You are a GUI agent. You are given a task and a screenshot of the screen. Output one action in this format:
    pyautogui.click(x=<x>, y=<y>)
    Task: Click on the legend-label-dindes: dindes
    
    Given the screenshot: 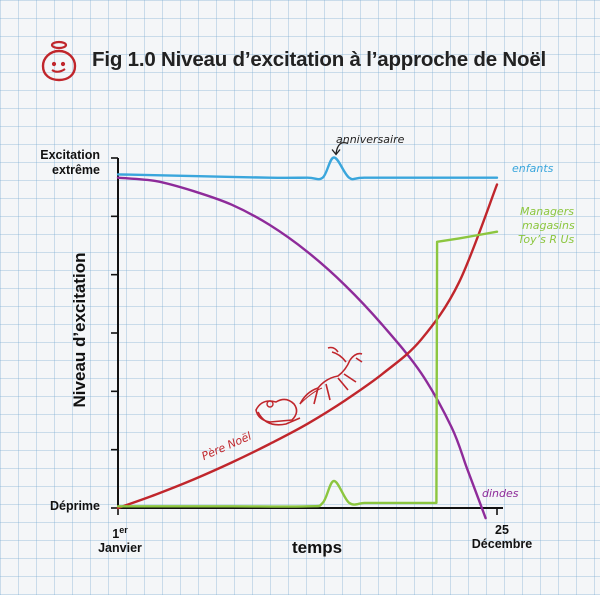 What is the action you would take?
    pyautogui.click(x=500, y=493)
    